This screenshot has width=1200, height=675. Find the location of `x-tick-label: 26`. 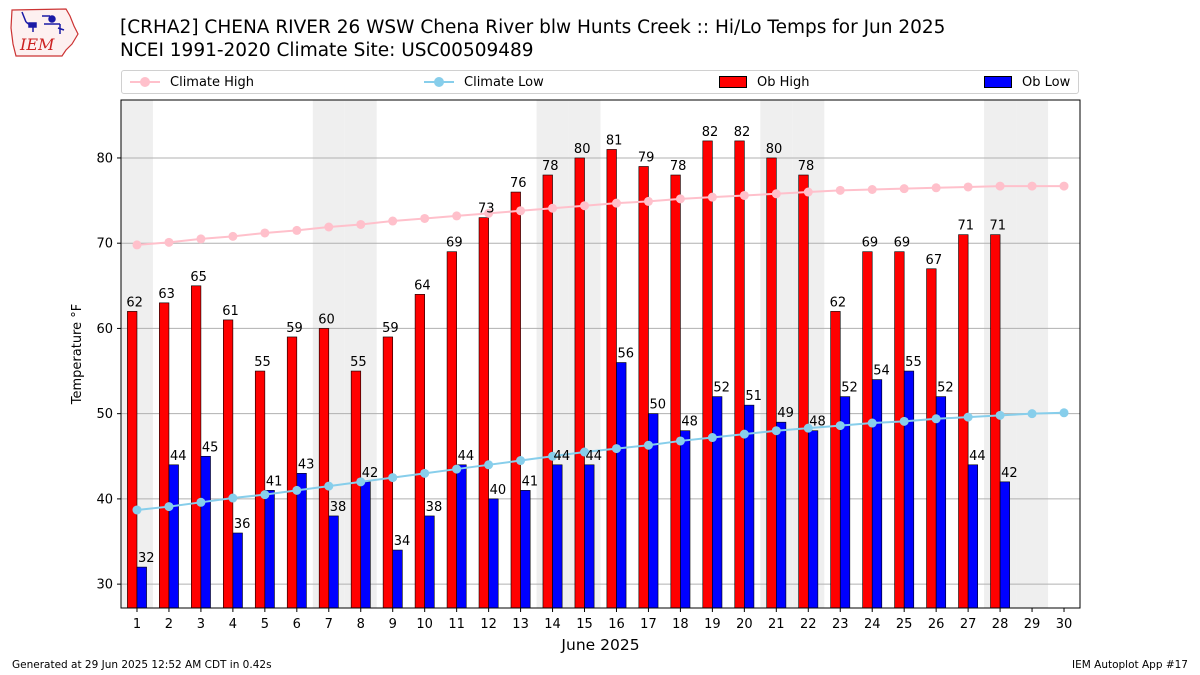

x-tick-label: 26 is located at coordinates (936, 624).